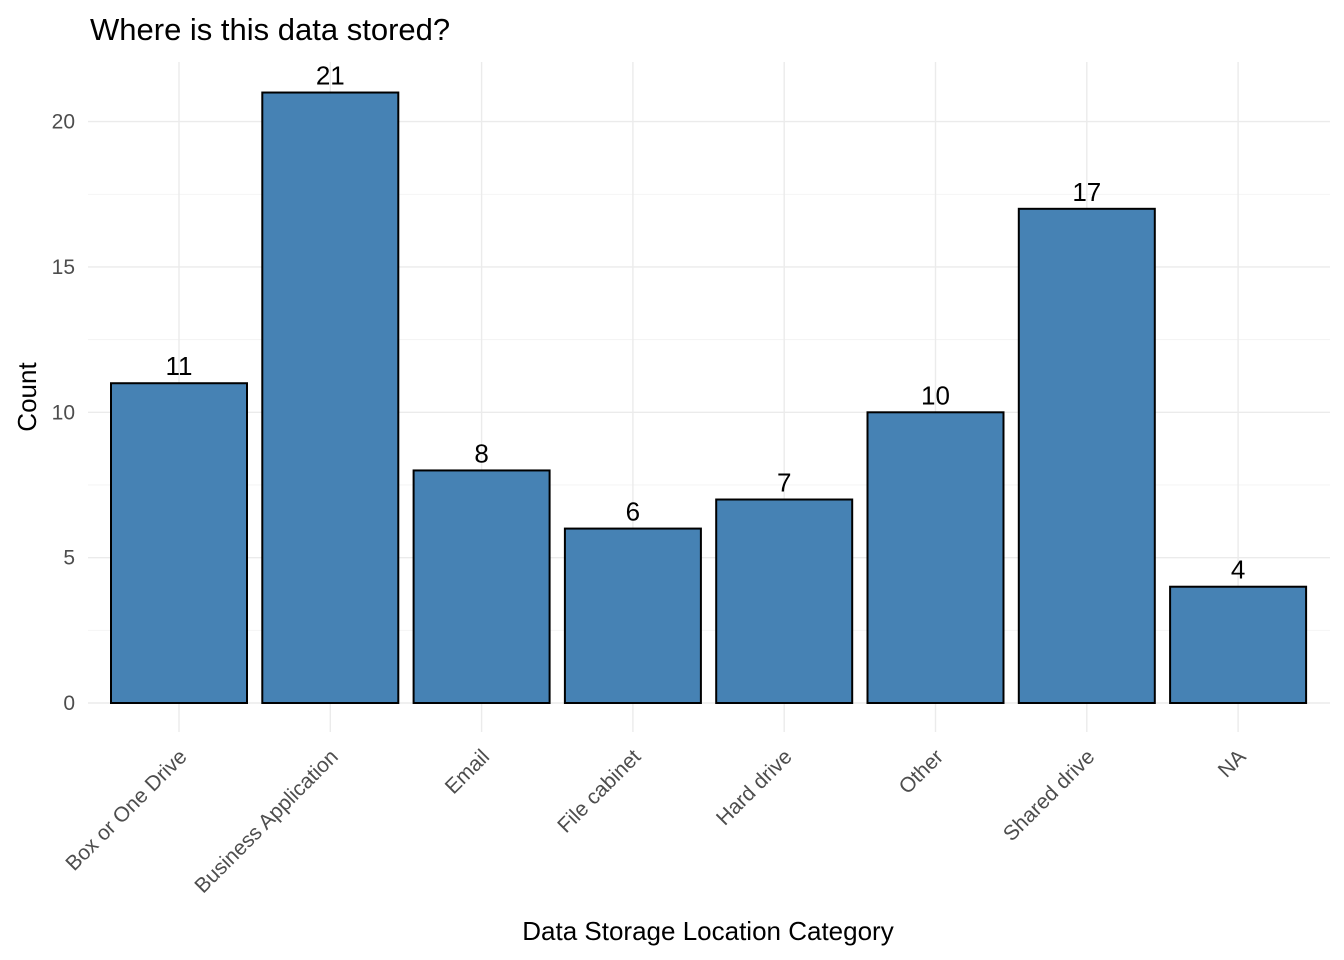 The image size is (1344, 960). I want to click on chart-title: Where is this data stored?, so click(270, 29).